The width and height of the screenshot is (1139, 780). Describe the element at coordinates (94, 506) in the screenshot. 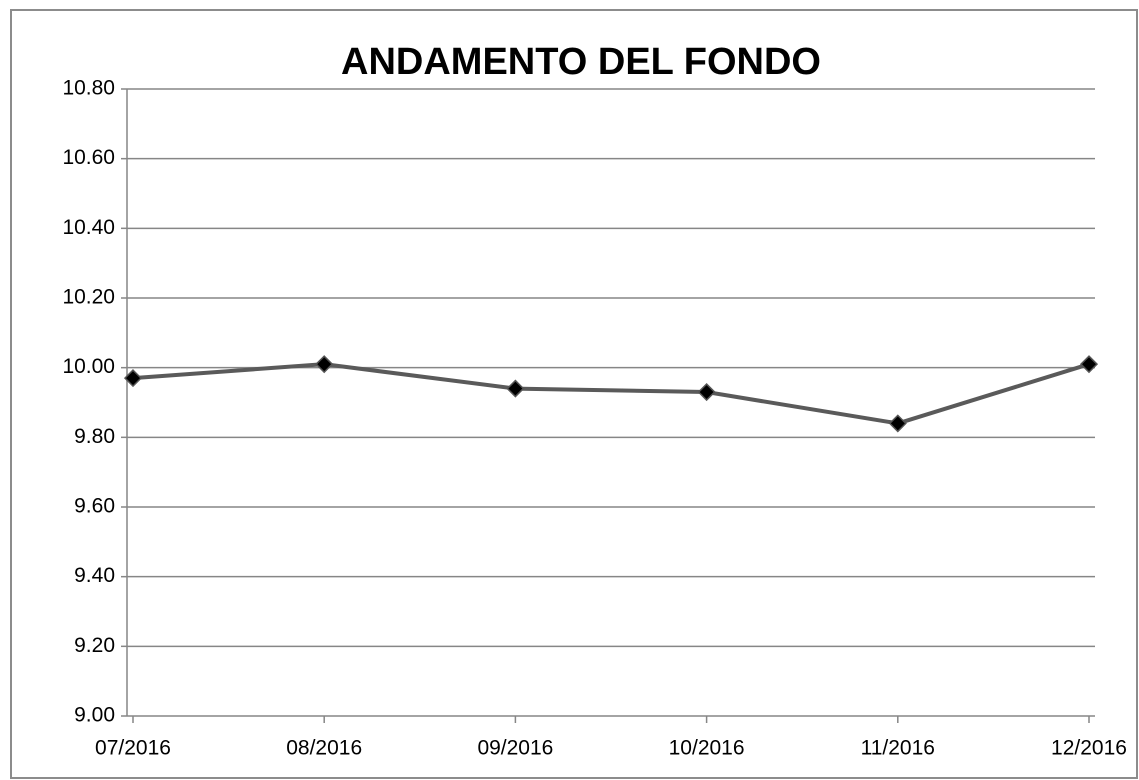

I see `y-tick-label: 9.60` at that location.